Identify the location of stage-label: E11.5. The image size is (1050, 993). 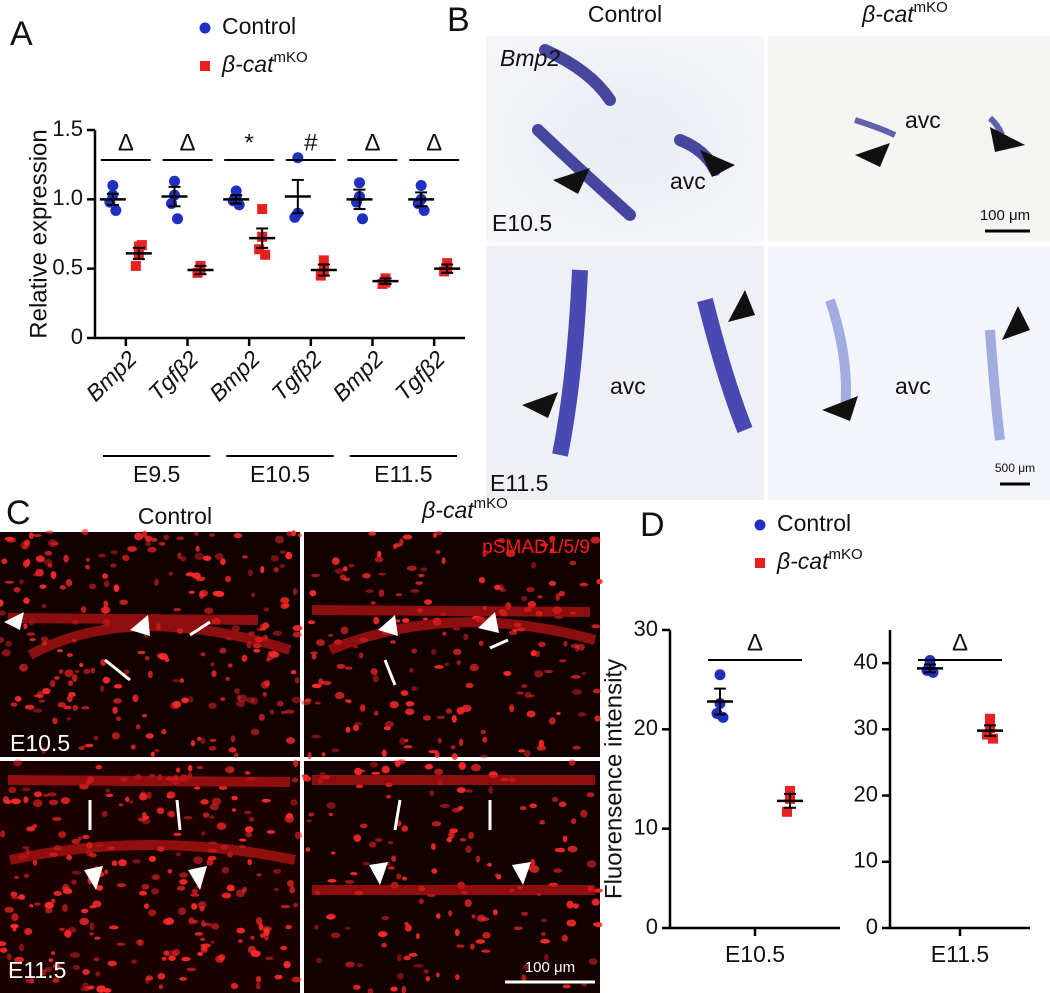
(519, 483).